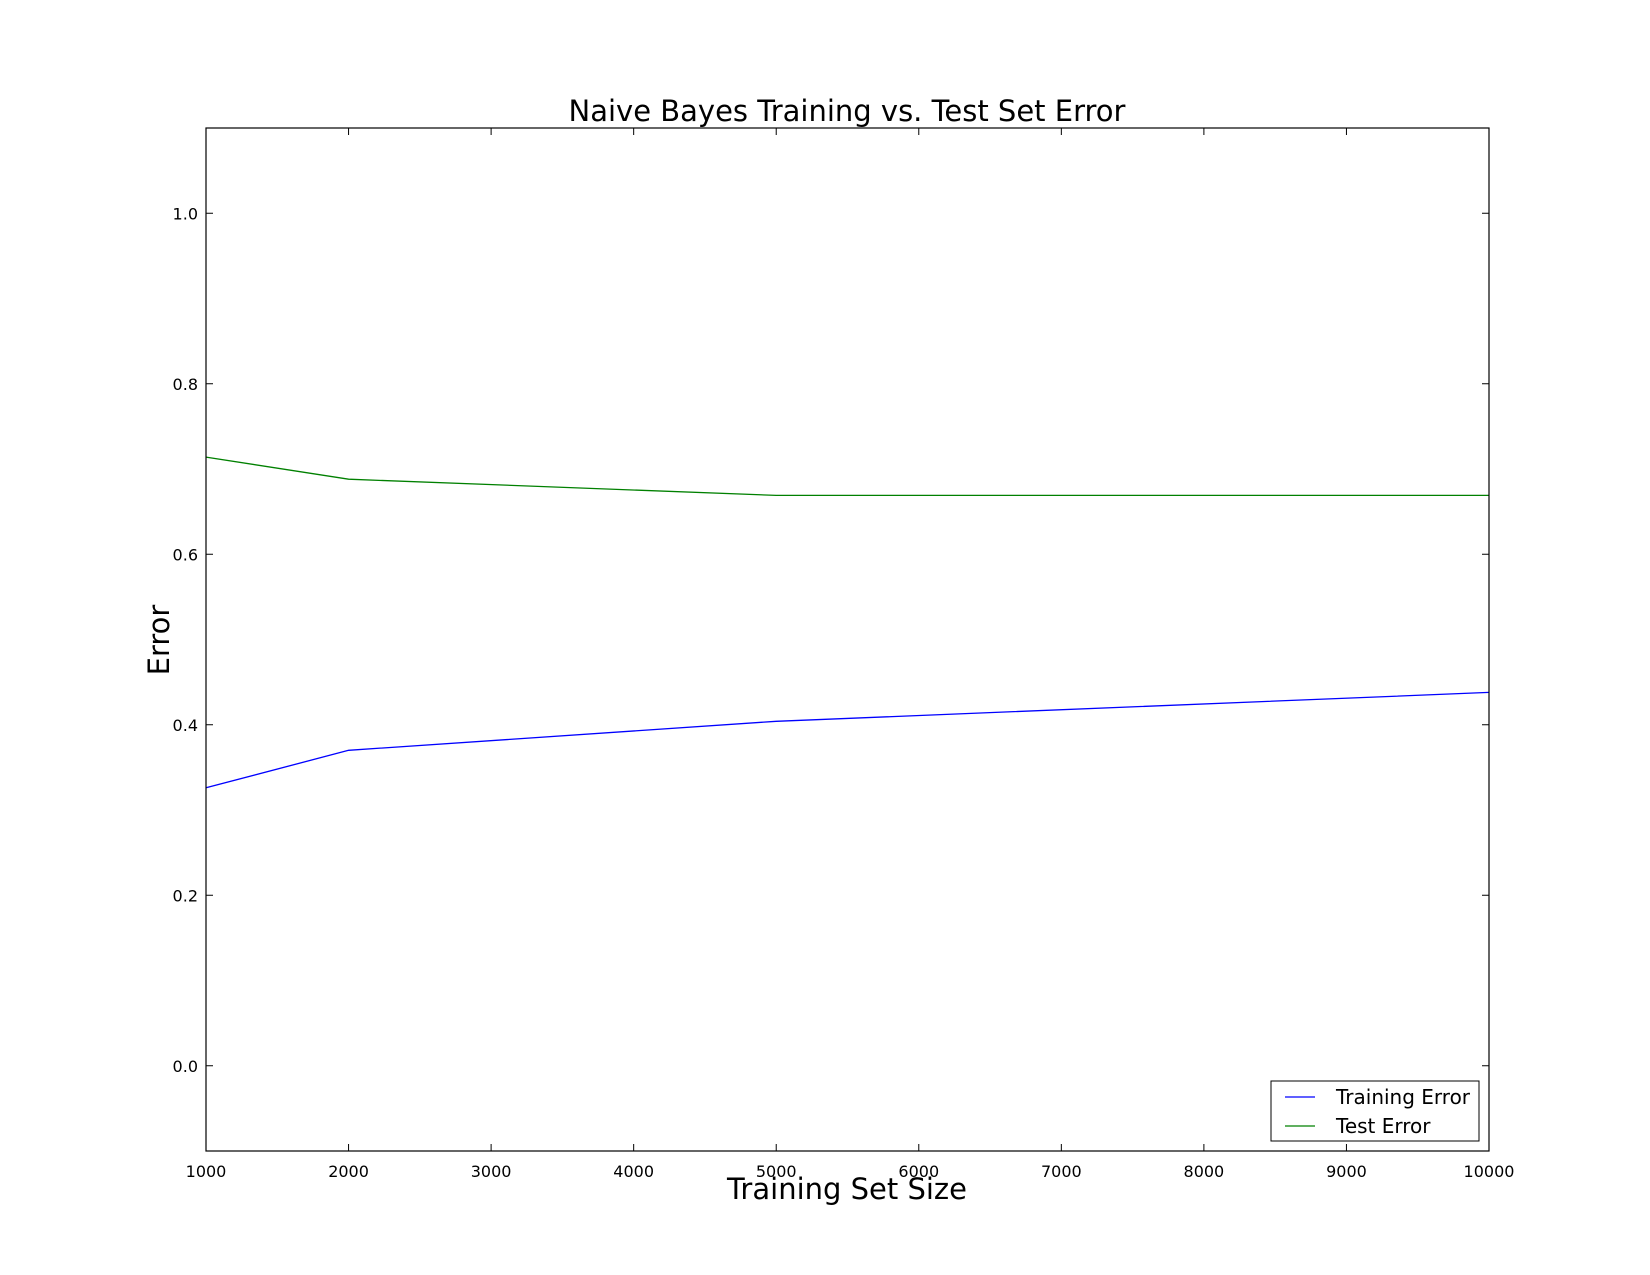 This screenshot has width=1650, height=1275. Describe the element at coordinates (185, 1066) in the screenshot. I see `y-tick-label-0.0: 0.0` at that location.